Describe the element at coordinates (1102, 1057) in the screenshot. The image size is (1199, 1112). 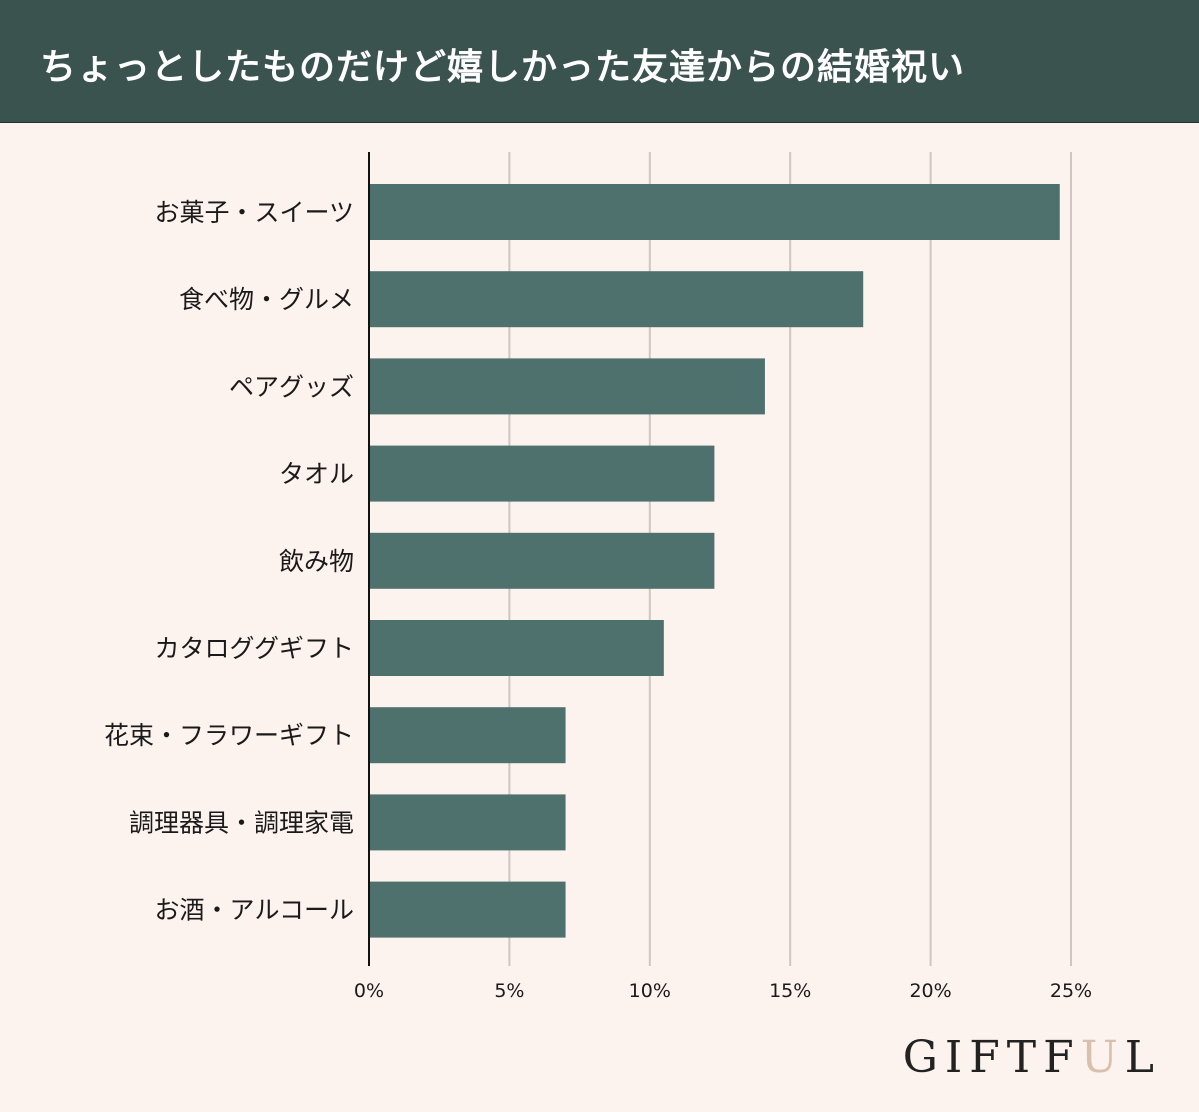
I see `logo-text-accent: U` at that location.